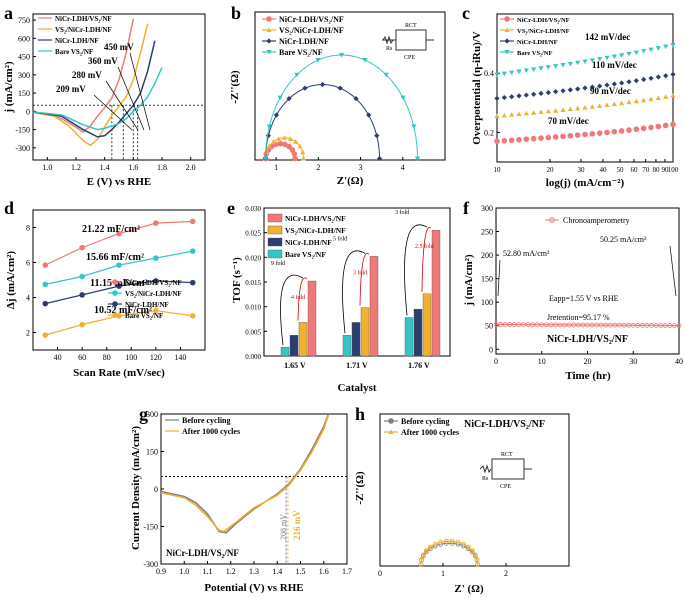 Image resolution: width=685 pixels, height=598 pixels. Describe the element at coordinates (253, 258) in the screenshot. I see `y-tick-label: 0.020` at that location.